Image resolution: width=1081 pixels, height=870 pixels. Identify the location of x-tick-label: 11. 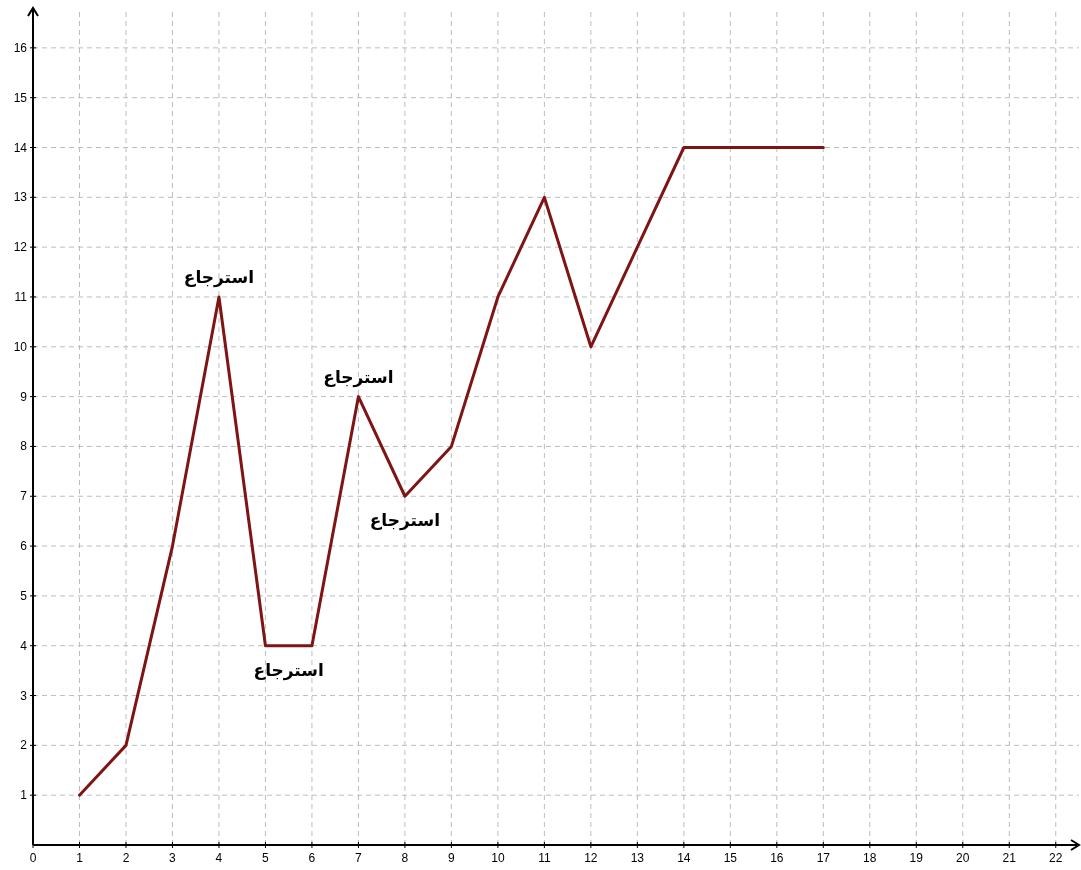
(544, 858).